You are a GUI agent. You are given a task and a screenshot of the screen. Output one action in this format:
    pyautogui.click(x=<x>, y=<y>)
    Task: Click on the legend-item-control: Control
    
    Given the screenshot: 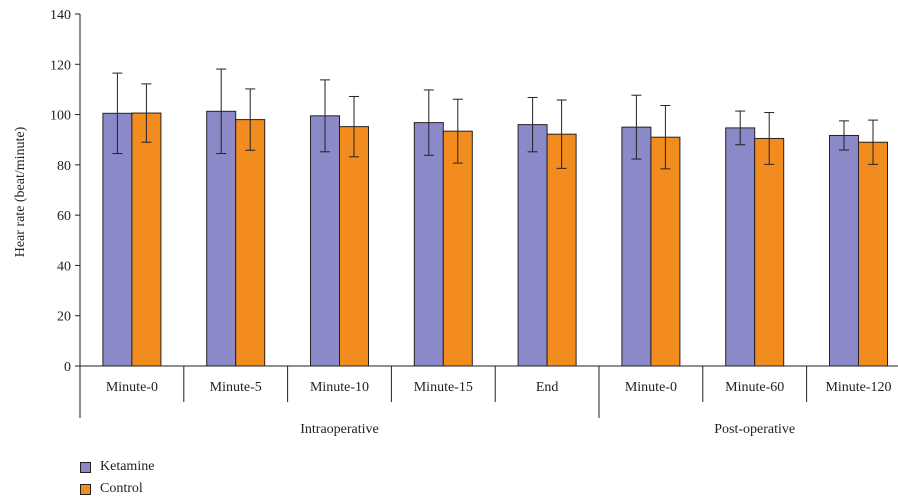 What is the action you would take?
    pyautogui.click(x=117, y=489)
    